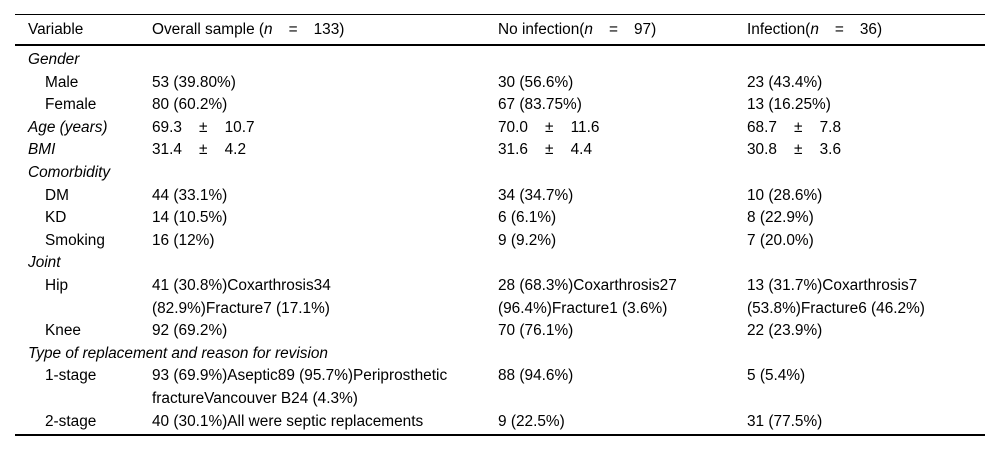 This screenshot has width=1000, height=457. I want to click on cell-infection: 10 (28.6%), so click(785, 195).